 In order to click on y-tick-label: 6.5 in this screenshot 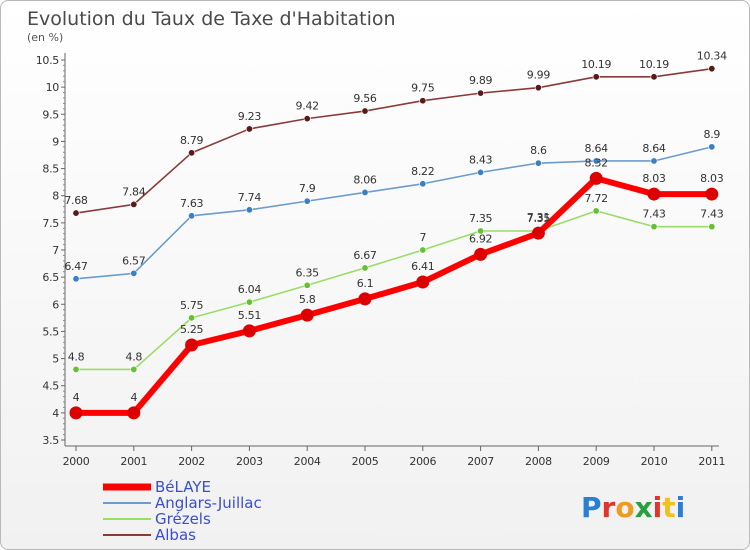, I will do `click(50, 277)`.